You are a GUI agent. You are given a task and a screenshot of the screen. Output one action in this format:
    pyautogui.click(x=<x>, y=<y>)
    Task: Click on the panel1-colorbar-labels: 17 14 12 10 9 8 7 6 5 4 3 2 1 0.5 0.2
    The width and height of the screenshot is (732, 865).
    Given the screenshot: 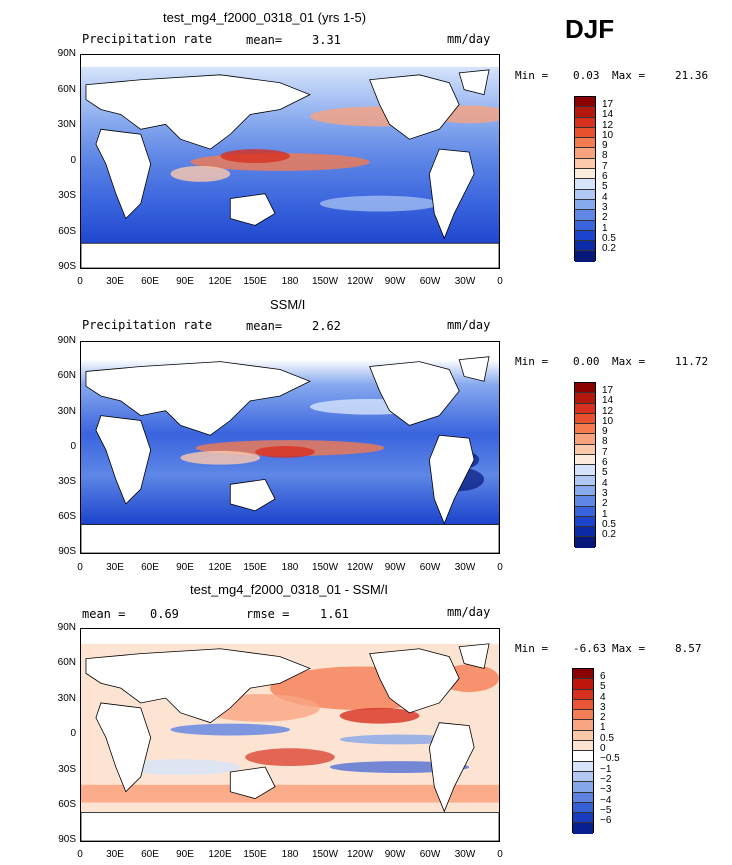 What is the action you would take?
    pyautogui.click(x=609, y=177)
    